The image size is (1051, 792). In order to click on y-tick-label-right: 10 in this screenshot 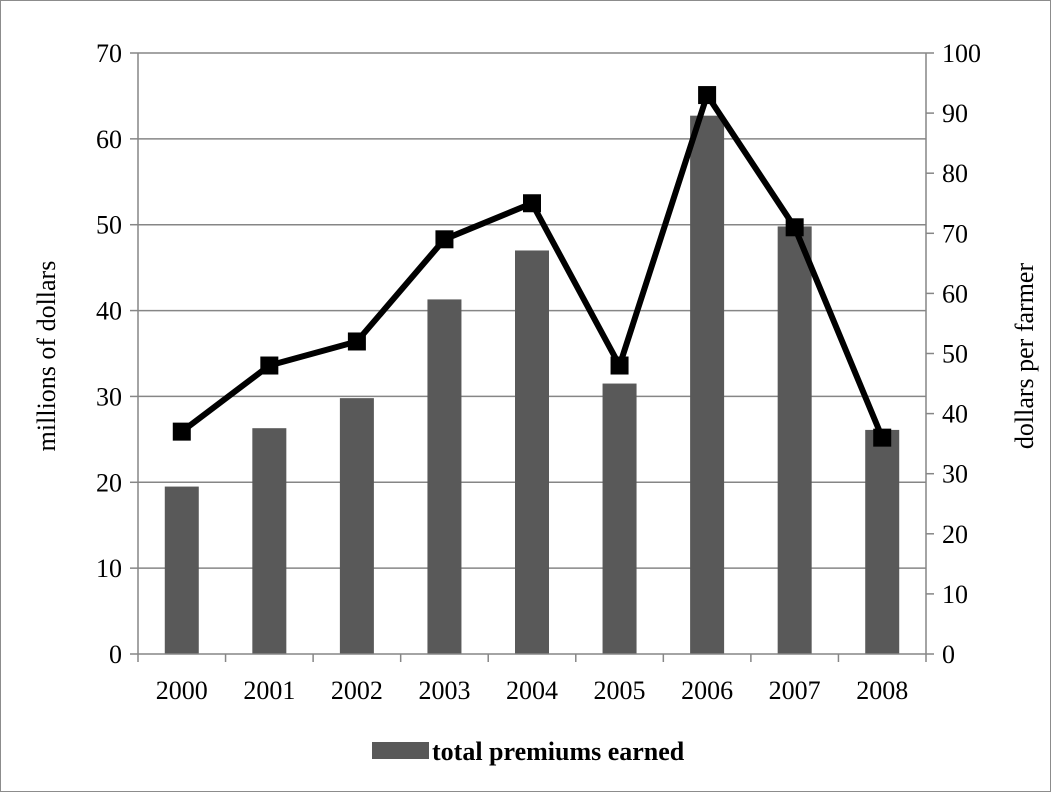, I will do `click(955, 594)`.